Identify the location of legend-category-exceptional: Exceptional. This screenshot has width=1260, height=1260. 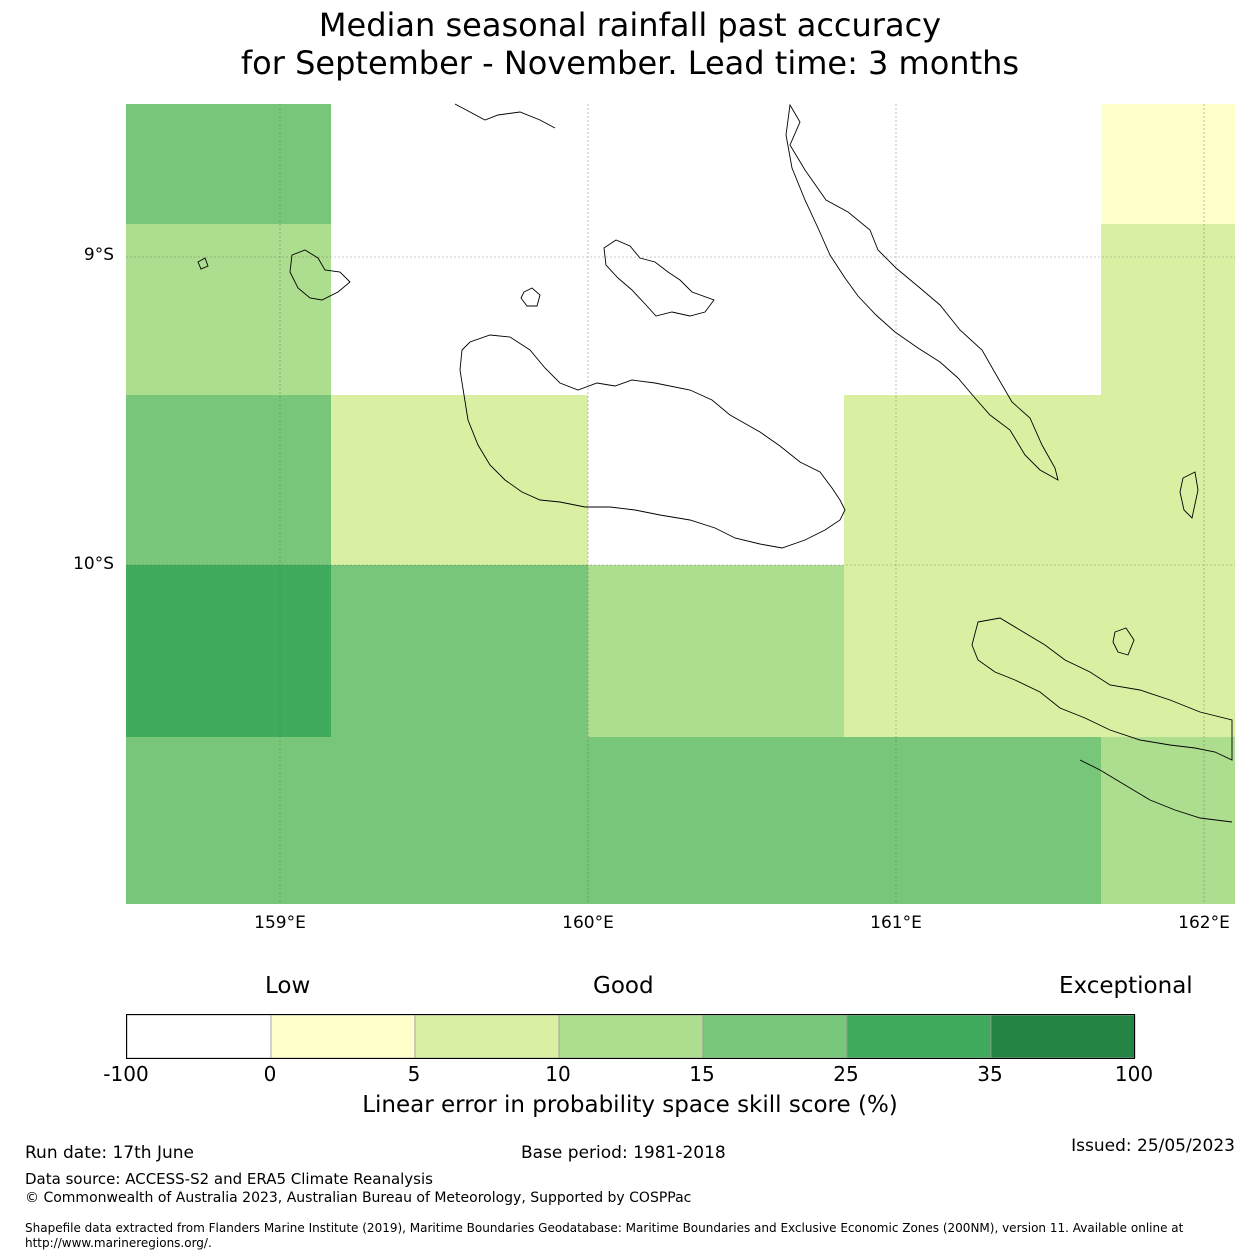
(1126, 986).